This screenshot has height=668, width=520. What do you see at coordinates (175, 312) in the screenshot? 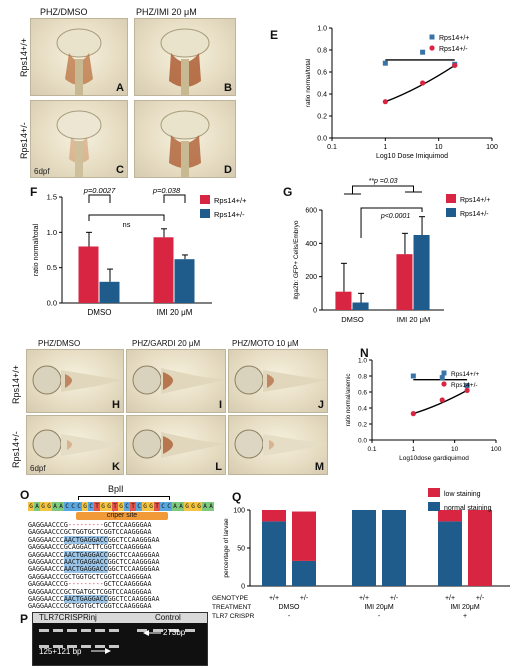
I see `x-category-label: IMI 20 μM` at bounding box center [175, 312].